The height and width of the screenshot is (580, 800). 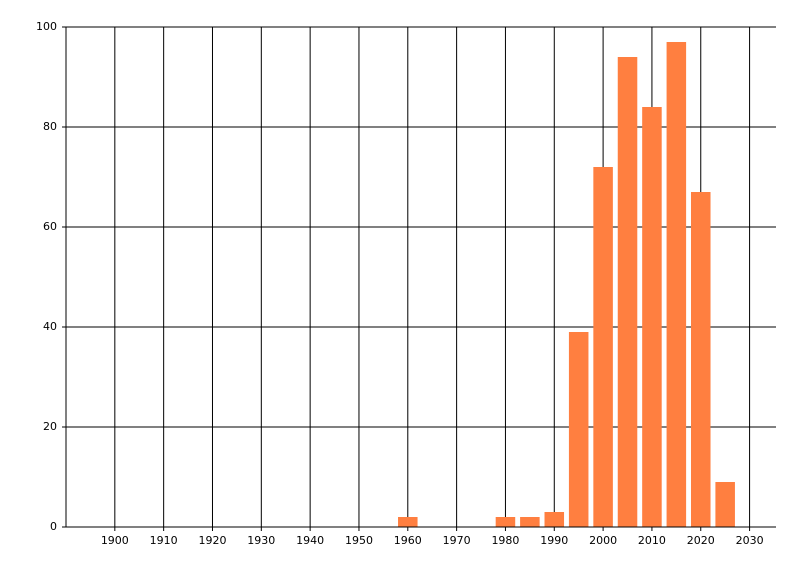 I want to click on y-tick-label: 40, so click(x=50, y=326).